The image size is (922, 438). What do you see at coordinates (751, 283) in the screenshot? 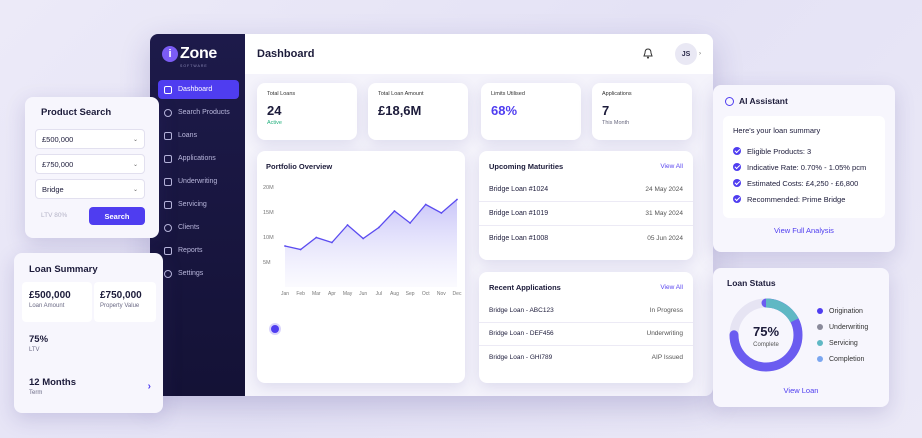
I see `panel-title: Loan Status` at bounding box center [751, 283].